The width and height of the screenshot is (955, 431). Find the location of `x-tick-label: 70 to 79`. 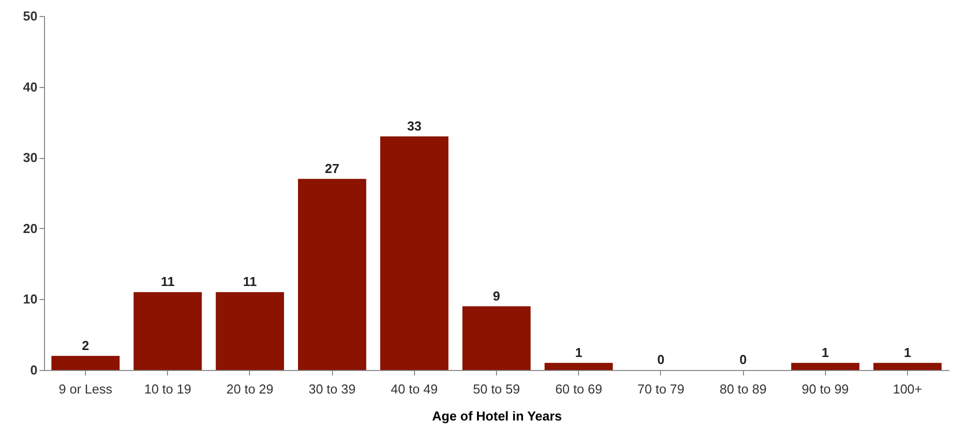

x-tick-label: 70 to 79 is located at coordinates (660, 389).